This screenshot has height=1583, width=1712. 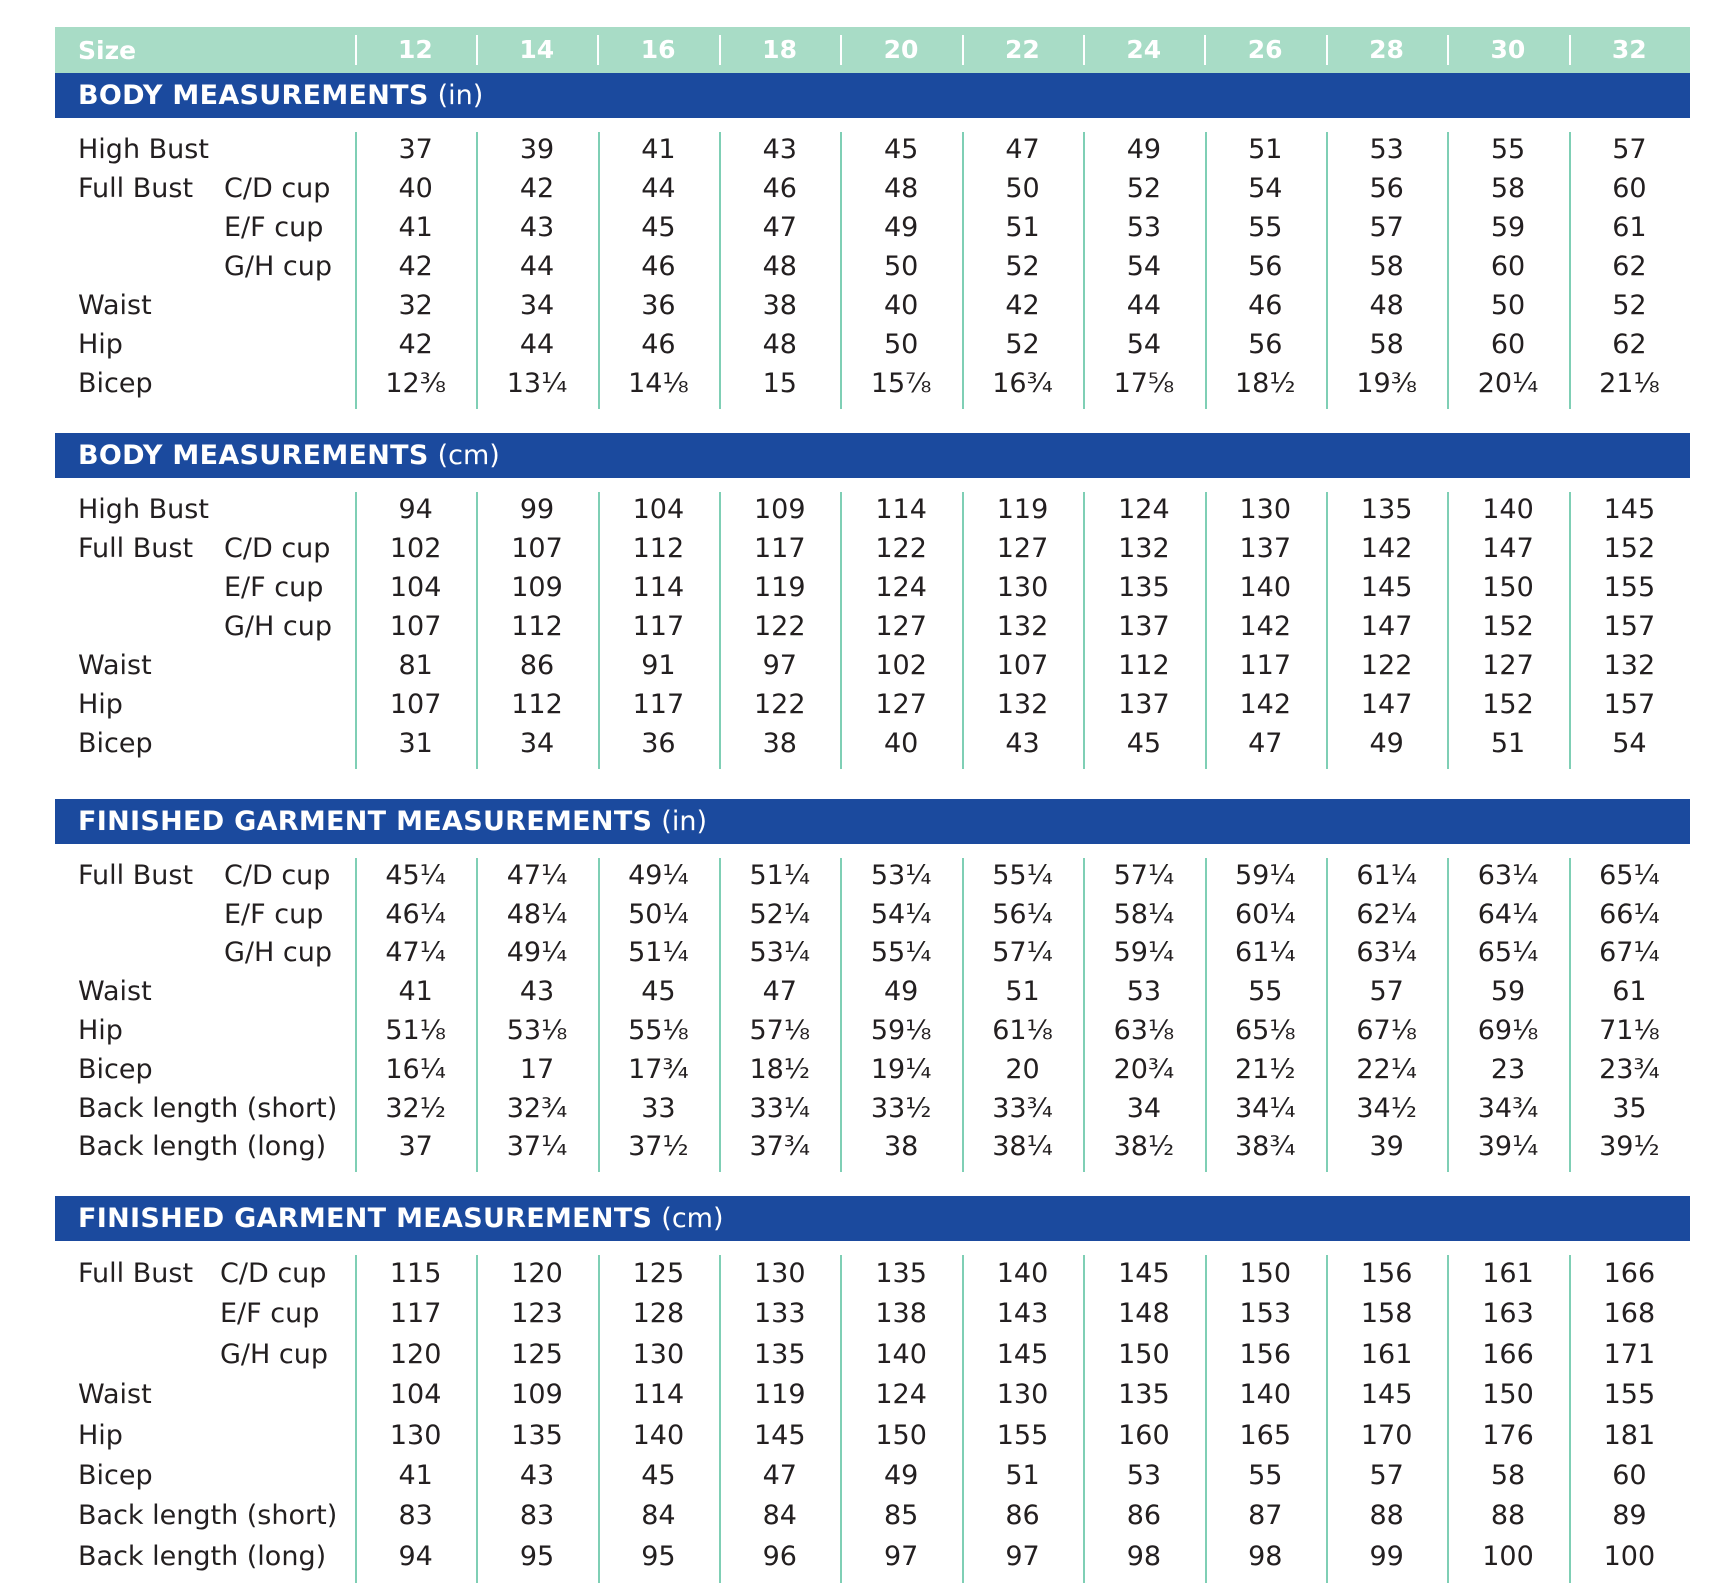 I want to click on row-label: High Bust, so click(x=143, y=509).